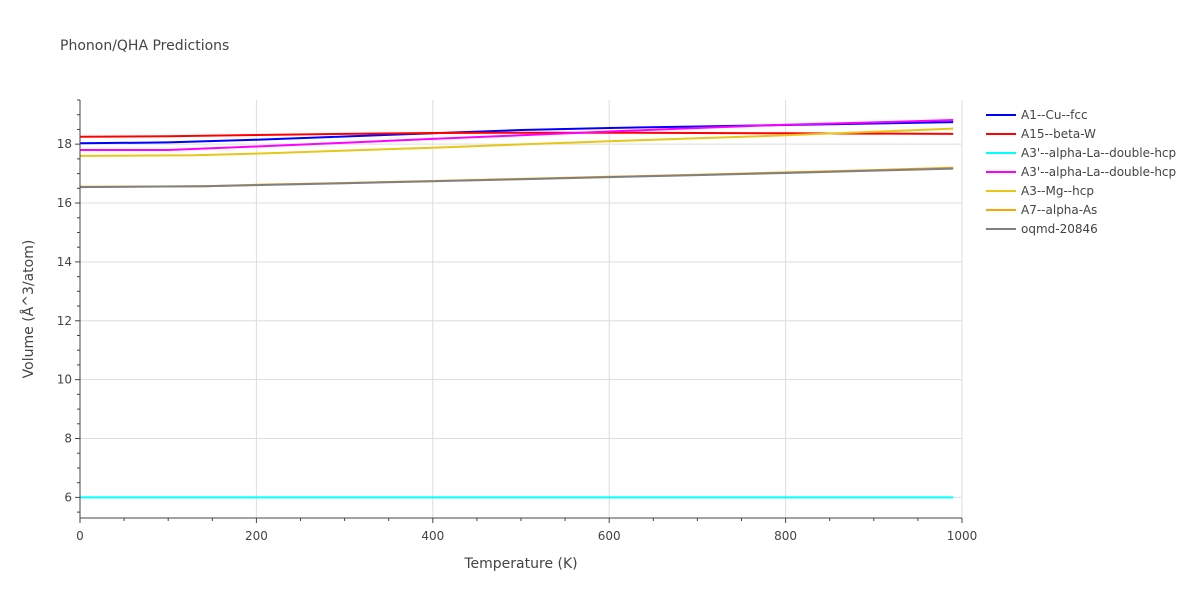  I want to click on legend-label: A3--Mg--hcp, so click(1057, 191).